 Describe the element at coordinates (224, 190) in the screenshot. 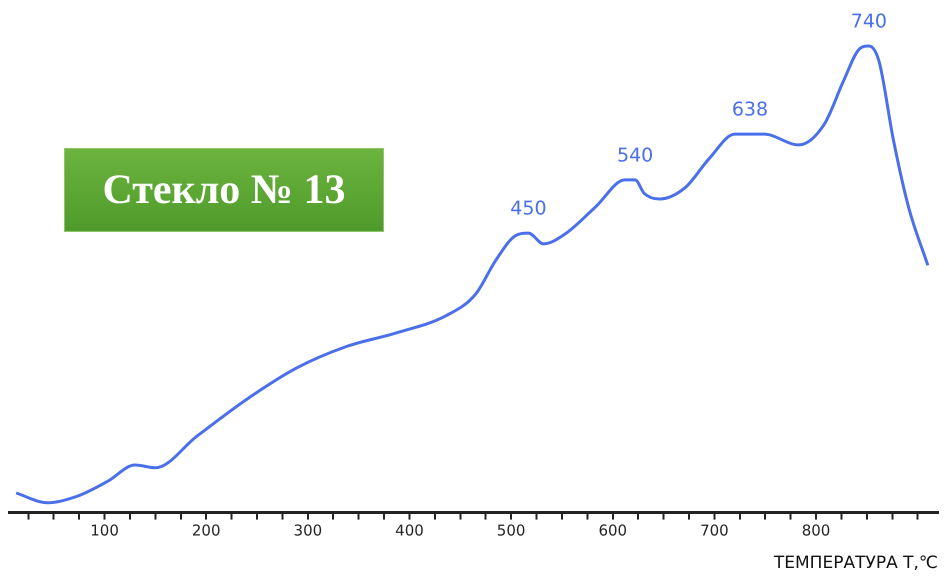

I see `text: Стекло № 13` at that location.